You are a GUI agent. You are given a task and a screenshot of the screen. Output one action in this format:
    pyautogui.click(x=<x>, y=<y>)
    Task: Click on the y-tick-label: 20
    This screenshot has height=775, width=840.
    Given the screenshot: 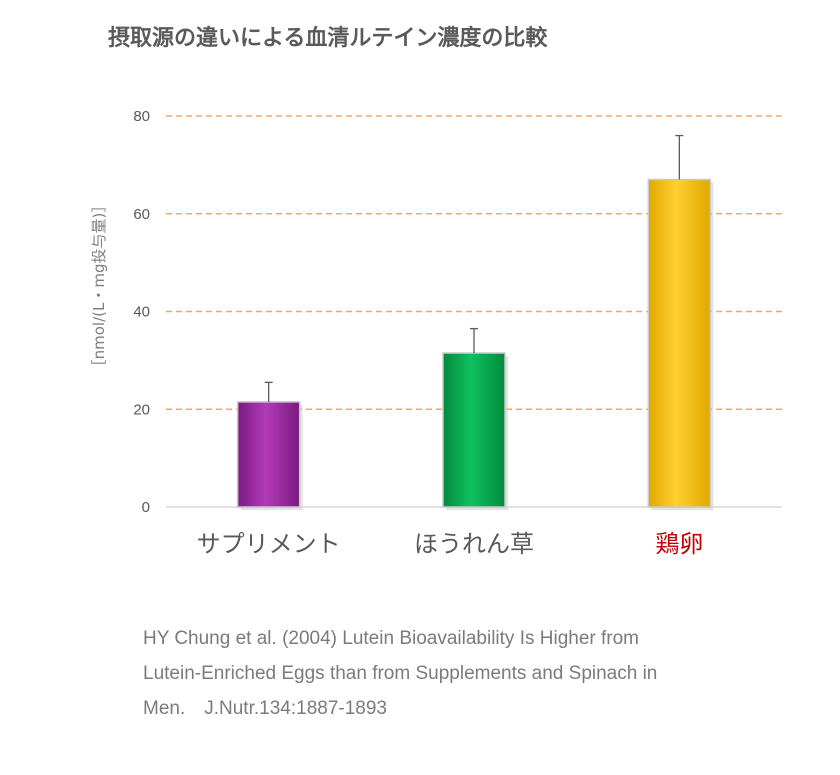 What is the action you would take?
    pyautogui.click(x=141, y=409)
    